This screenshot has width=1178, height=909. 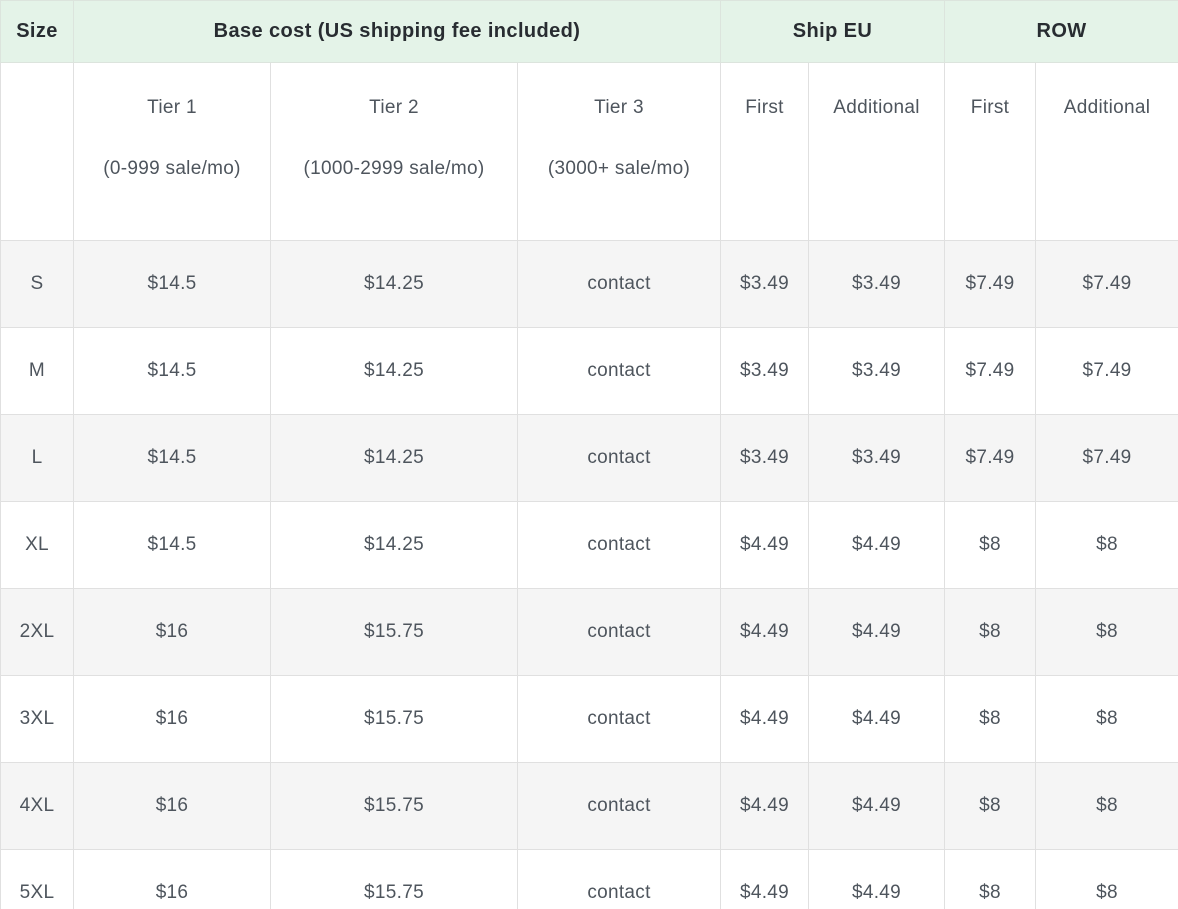 I want to click on table-row: 5XL $16 $15.75 contact $4.49 $4.49 $8 $8, so click(x=589, y=879).